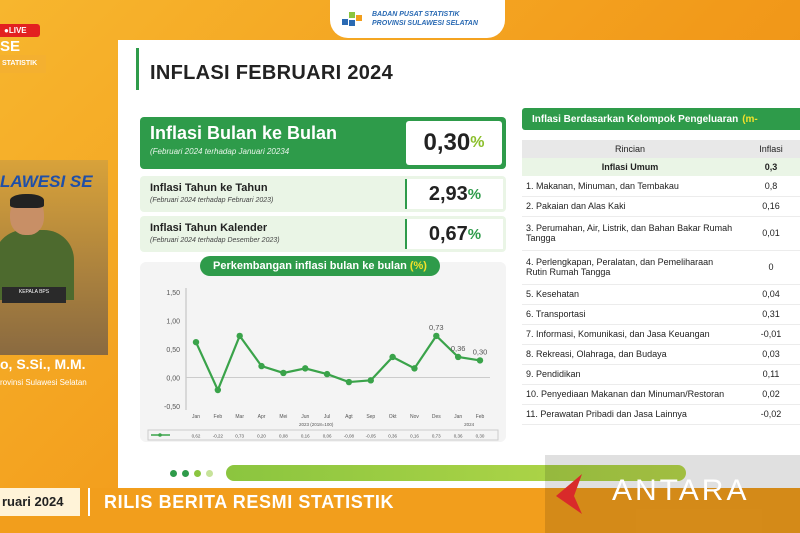  Describe the element at coordinates (215, 240) in the screenshot. I see `ytd-subtitle: (Februari 2024 terhadap Desember 2023)` at that location.